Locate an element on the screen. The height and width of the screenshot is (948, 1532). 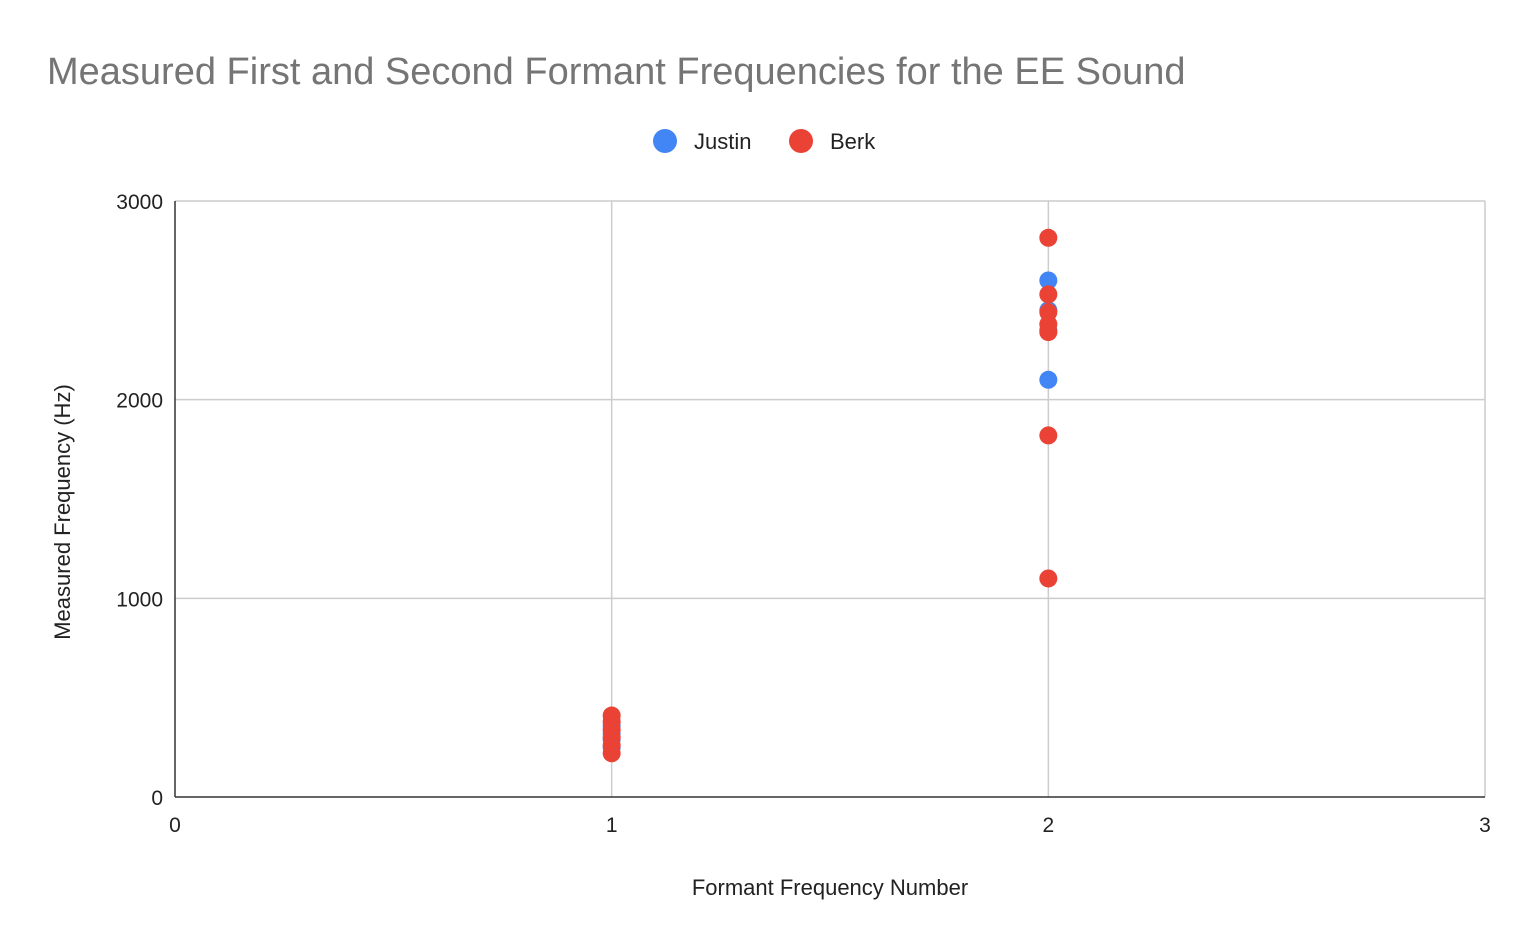
x-tick-label: 2 is located at coordinates (1048, 825).